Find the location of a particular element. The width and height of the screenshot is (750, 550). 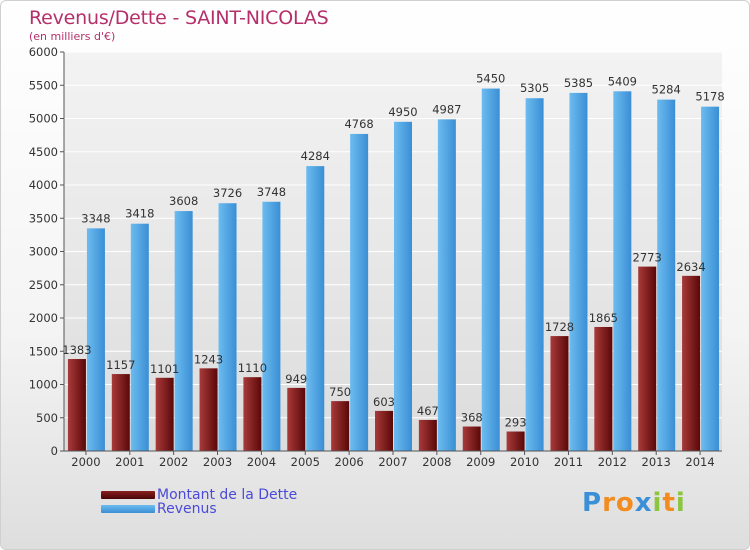

data-label-debt-2010: 293 is located at coordinates (516, 423).